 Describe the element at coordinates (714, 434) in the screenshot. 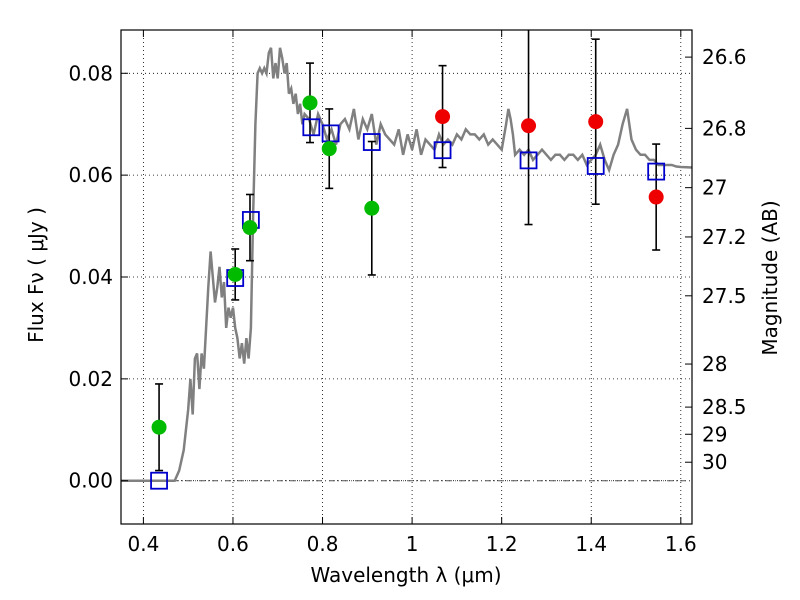

I see `mag-tick-label: 29` at that location.